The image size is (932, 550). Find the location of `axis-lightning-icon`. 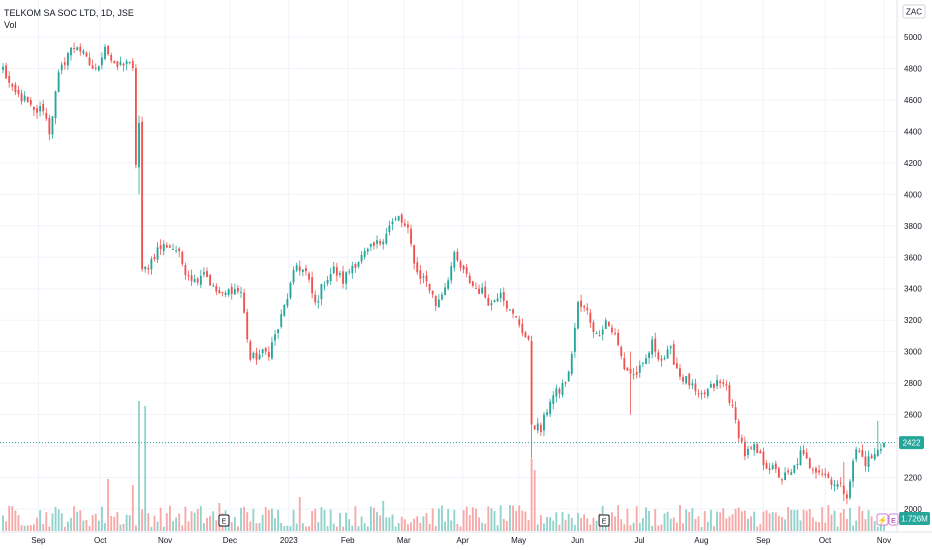

axis-lightning-icon is located at coordinates (882, 519).